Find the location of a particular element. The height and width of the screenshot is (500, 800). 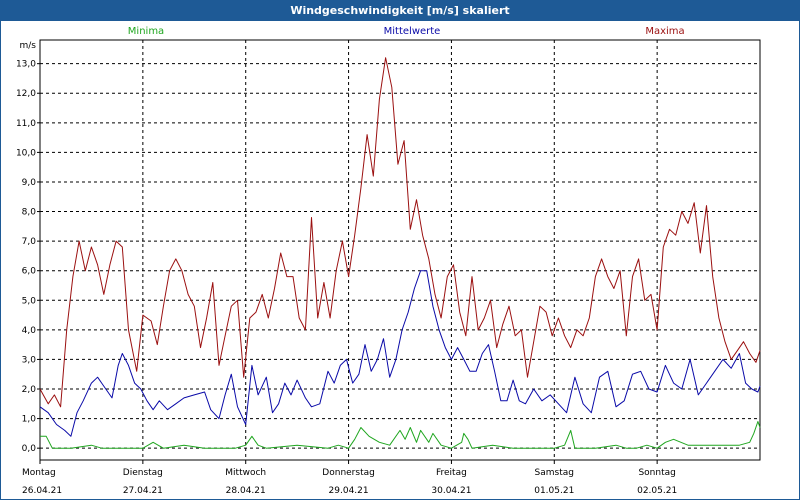

x-tick-day-label: Dienstag is located at coordinates (143, 473).